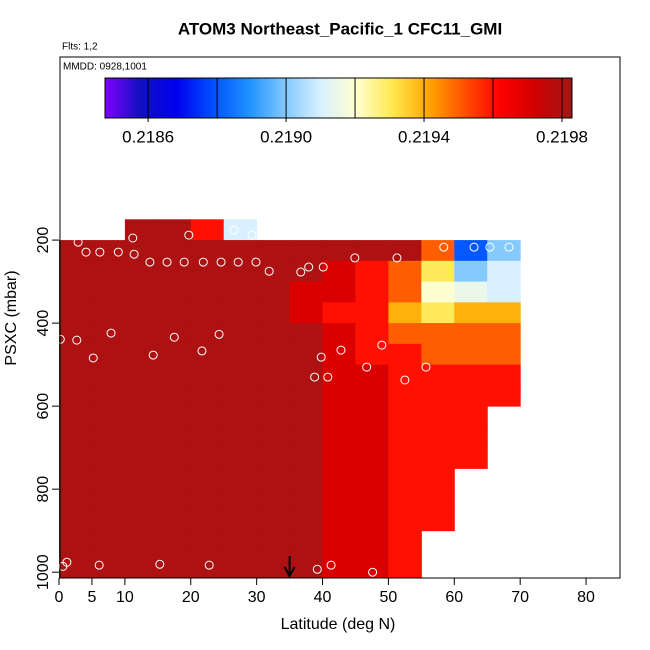  I want to click on x-tick-label: 10, so click(125, 597).